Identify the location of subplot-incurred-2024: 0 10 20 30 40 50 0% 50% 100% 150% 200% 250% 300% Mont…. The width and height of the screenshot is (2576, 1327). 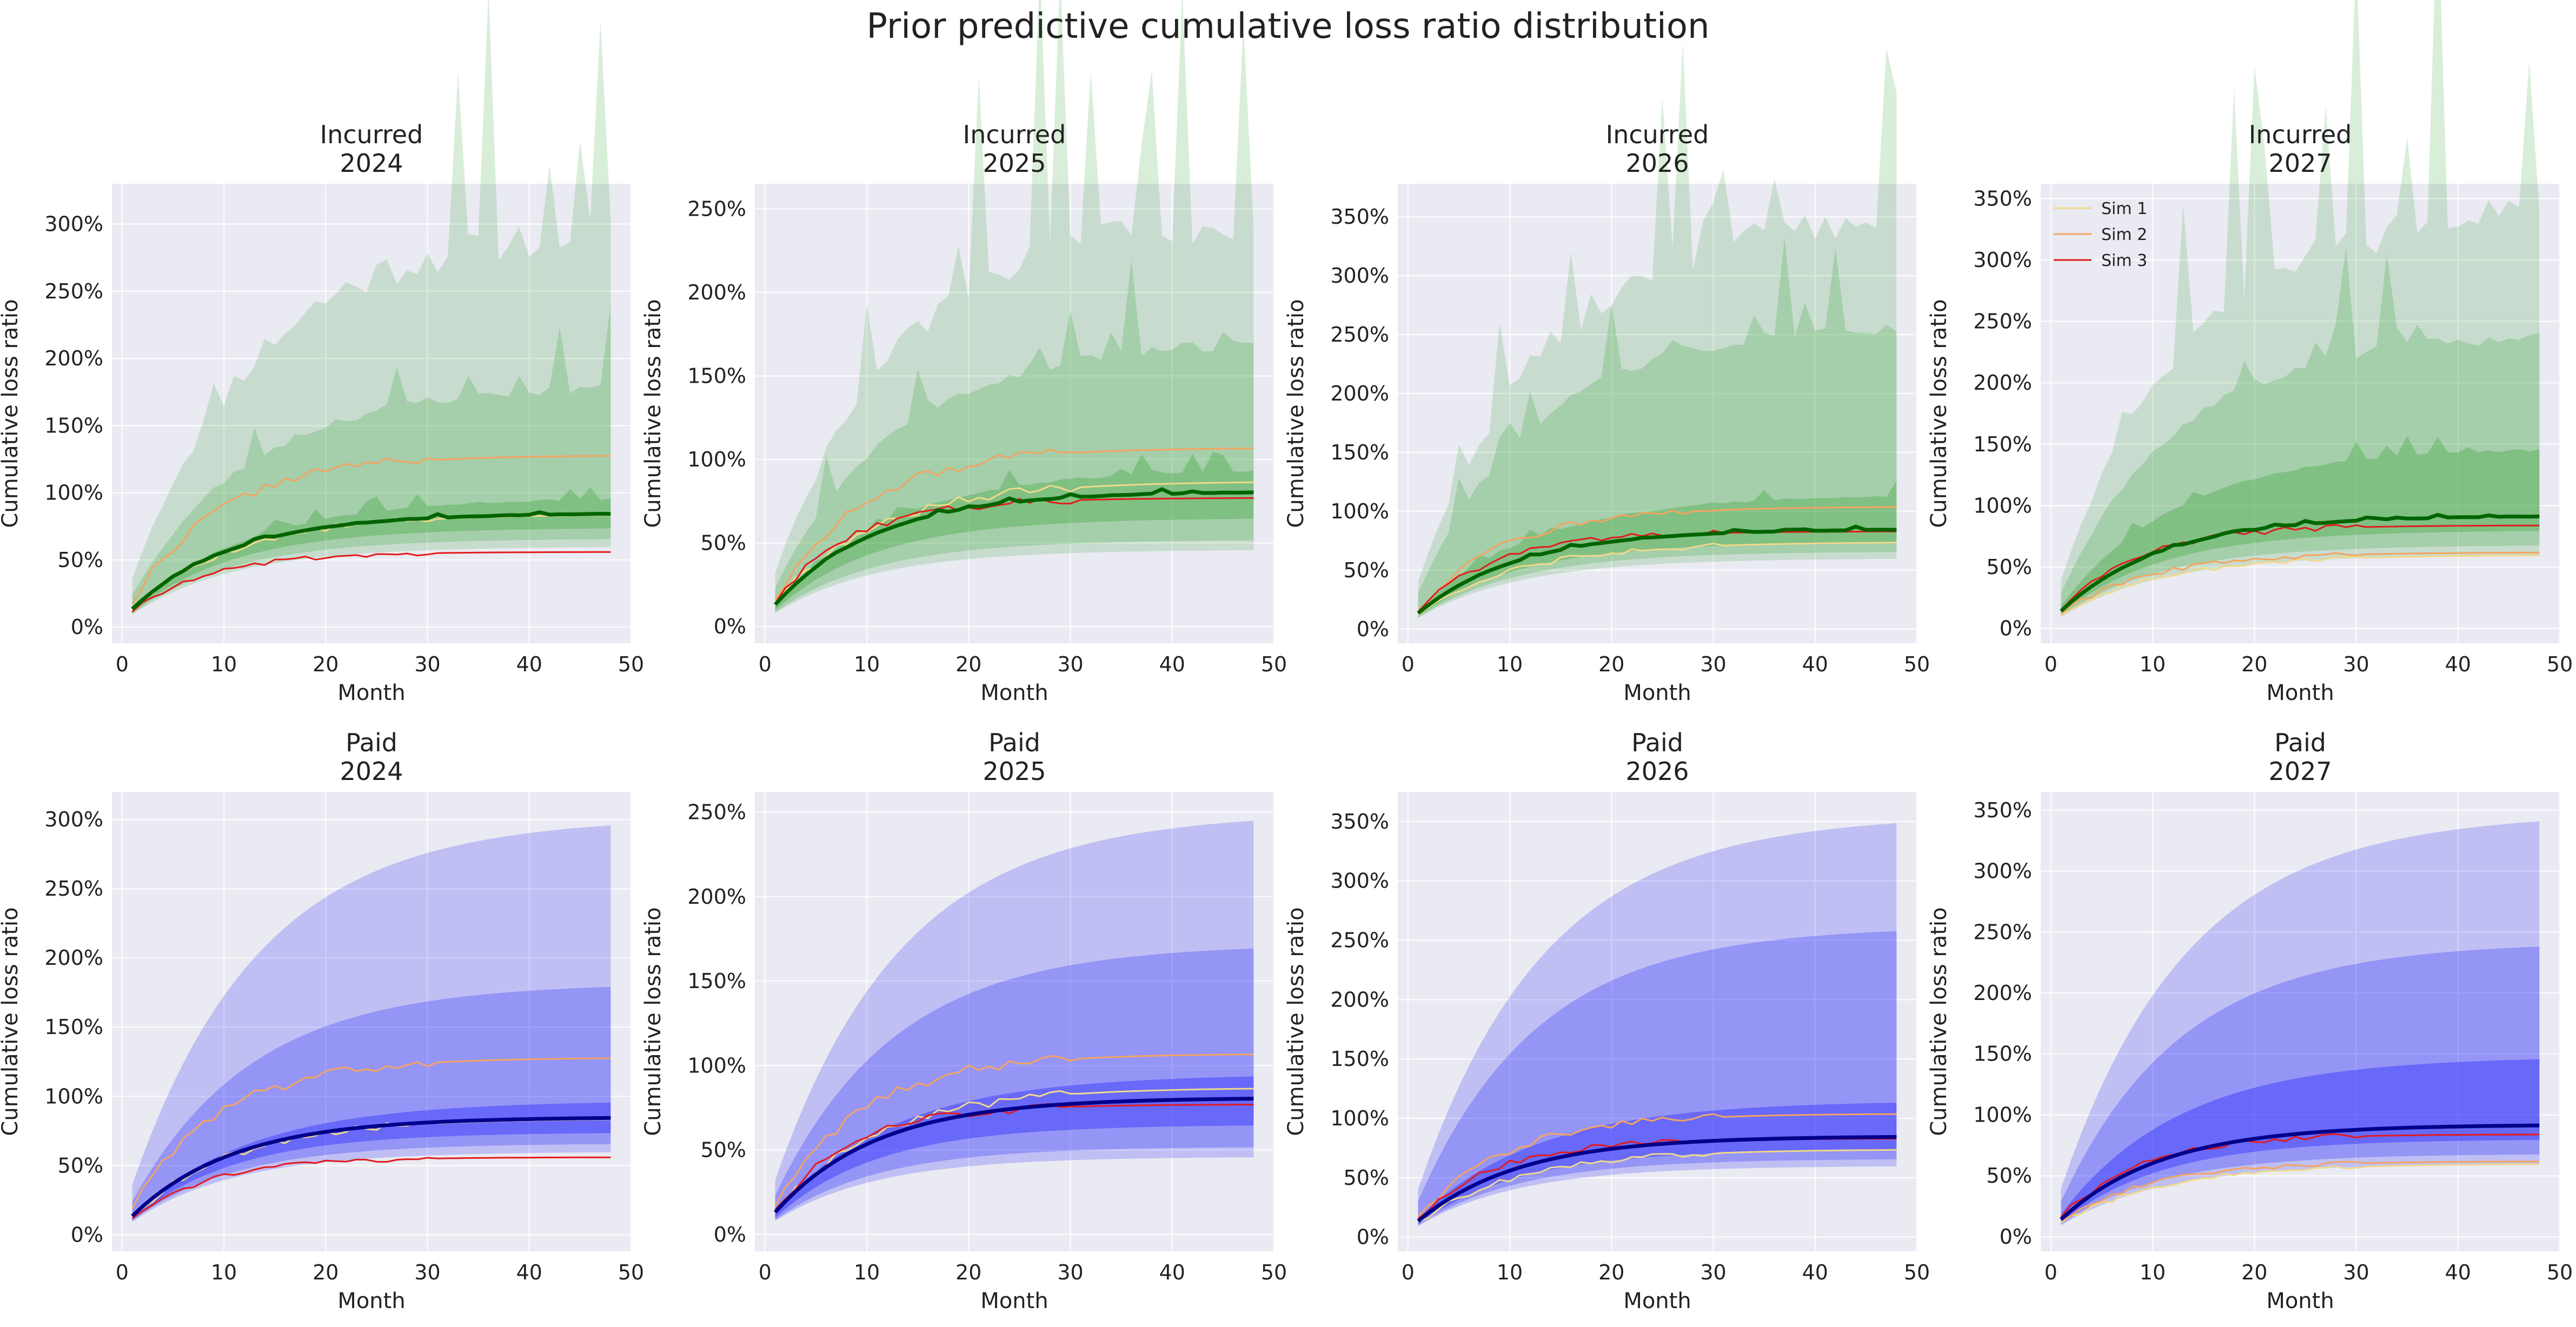
(322, 352).